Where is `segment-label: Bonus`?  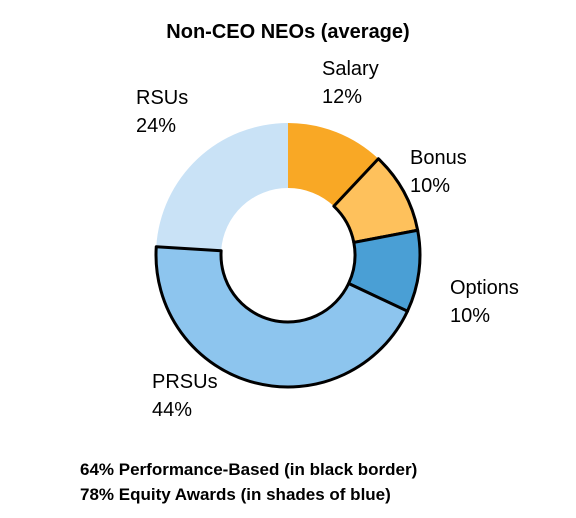 segment-label: Bonus is located at coordinates (438, 158).